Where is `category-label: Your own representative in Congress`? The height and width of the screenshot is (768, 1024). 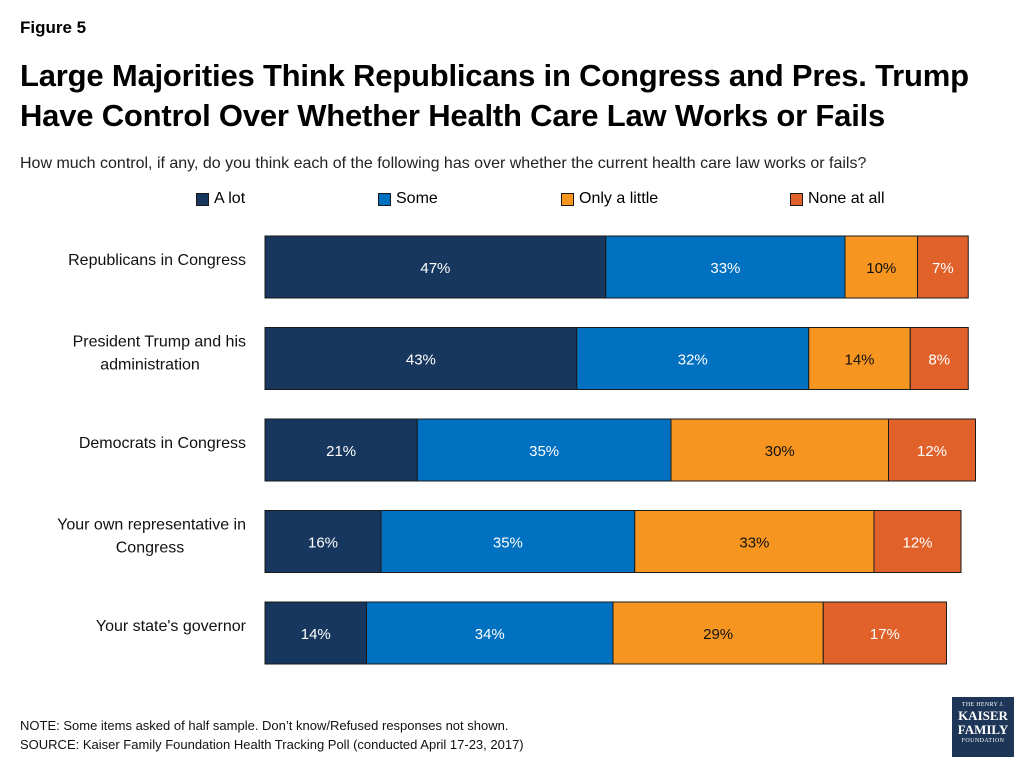 category-label: Your own representative in Congress is located at coordinates (151, 537).